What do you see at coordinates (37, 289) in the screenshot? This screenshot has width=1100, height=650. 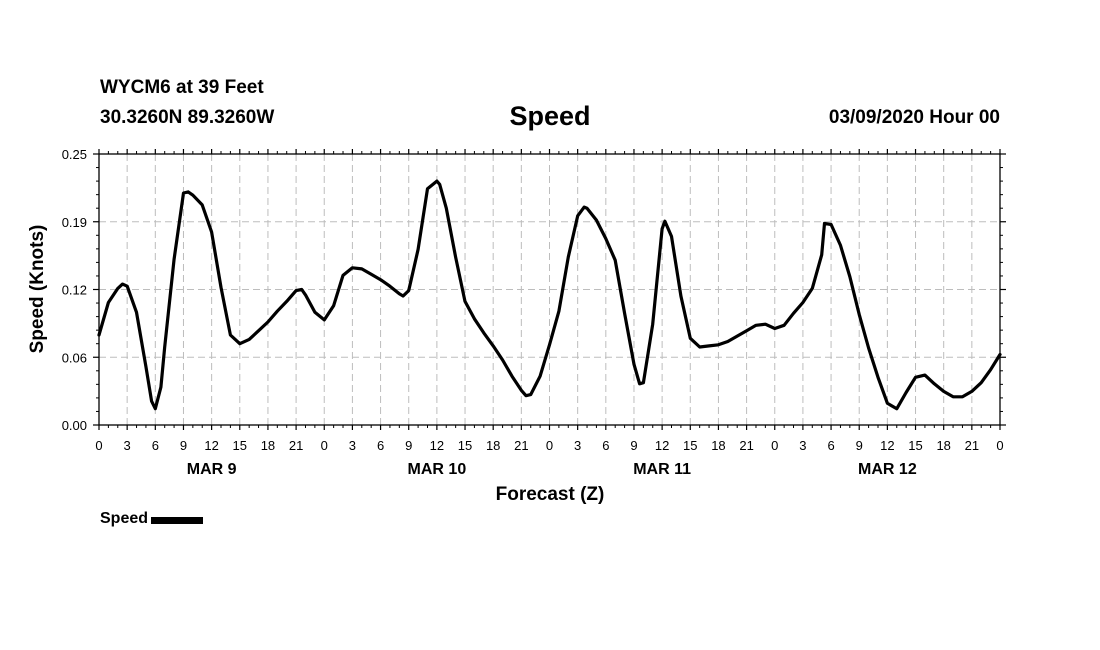 I see `y-axis-label: Speed (Knots)` at bounding box center [37, 289].